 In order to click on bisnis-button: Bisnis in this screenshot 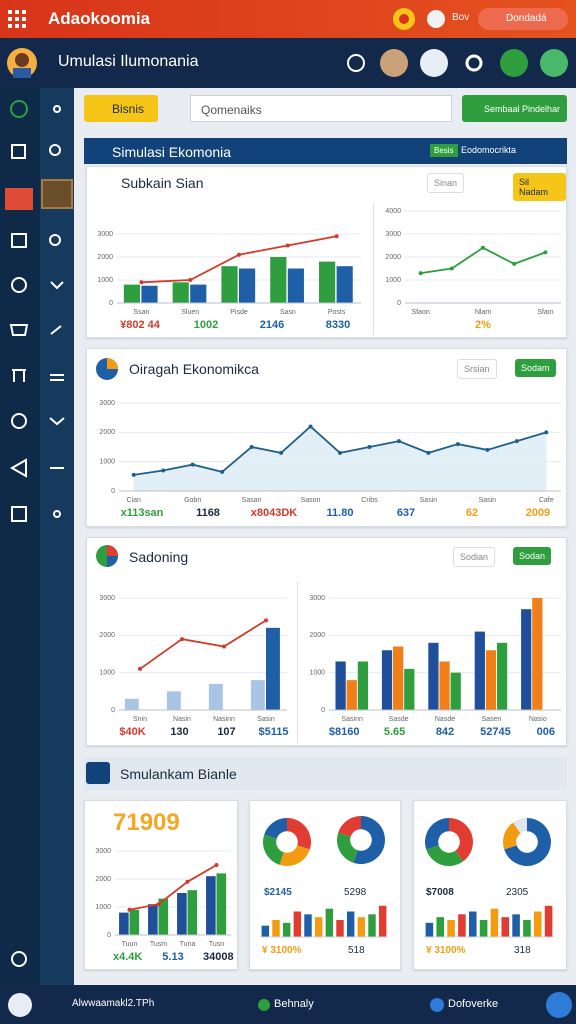, I will do `click(121, 108)`.